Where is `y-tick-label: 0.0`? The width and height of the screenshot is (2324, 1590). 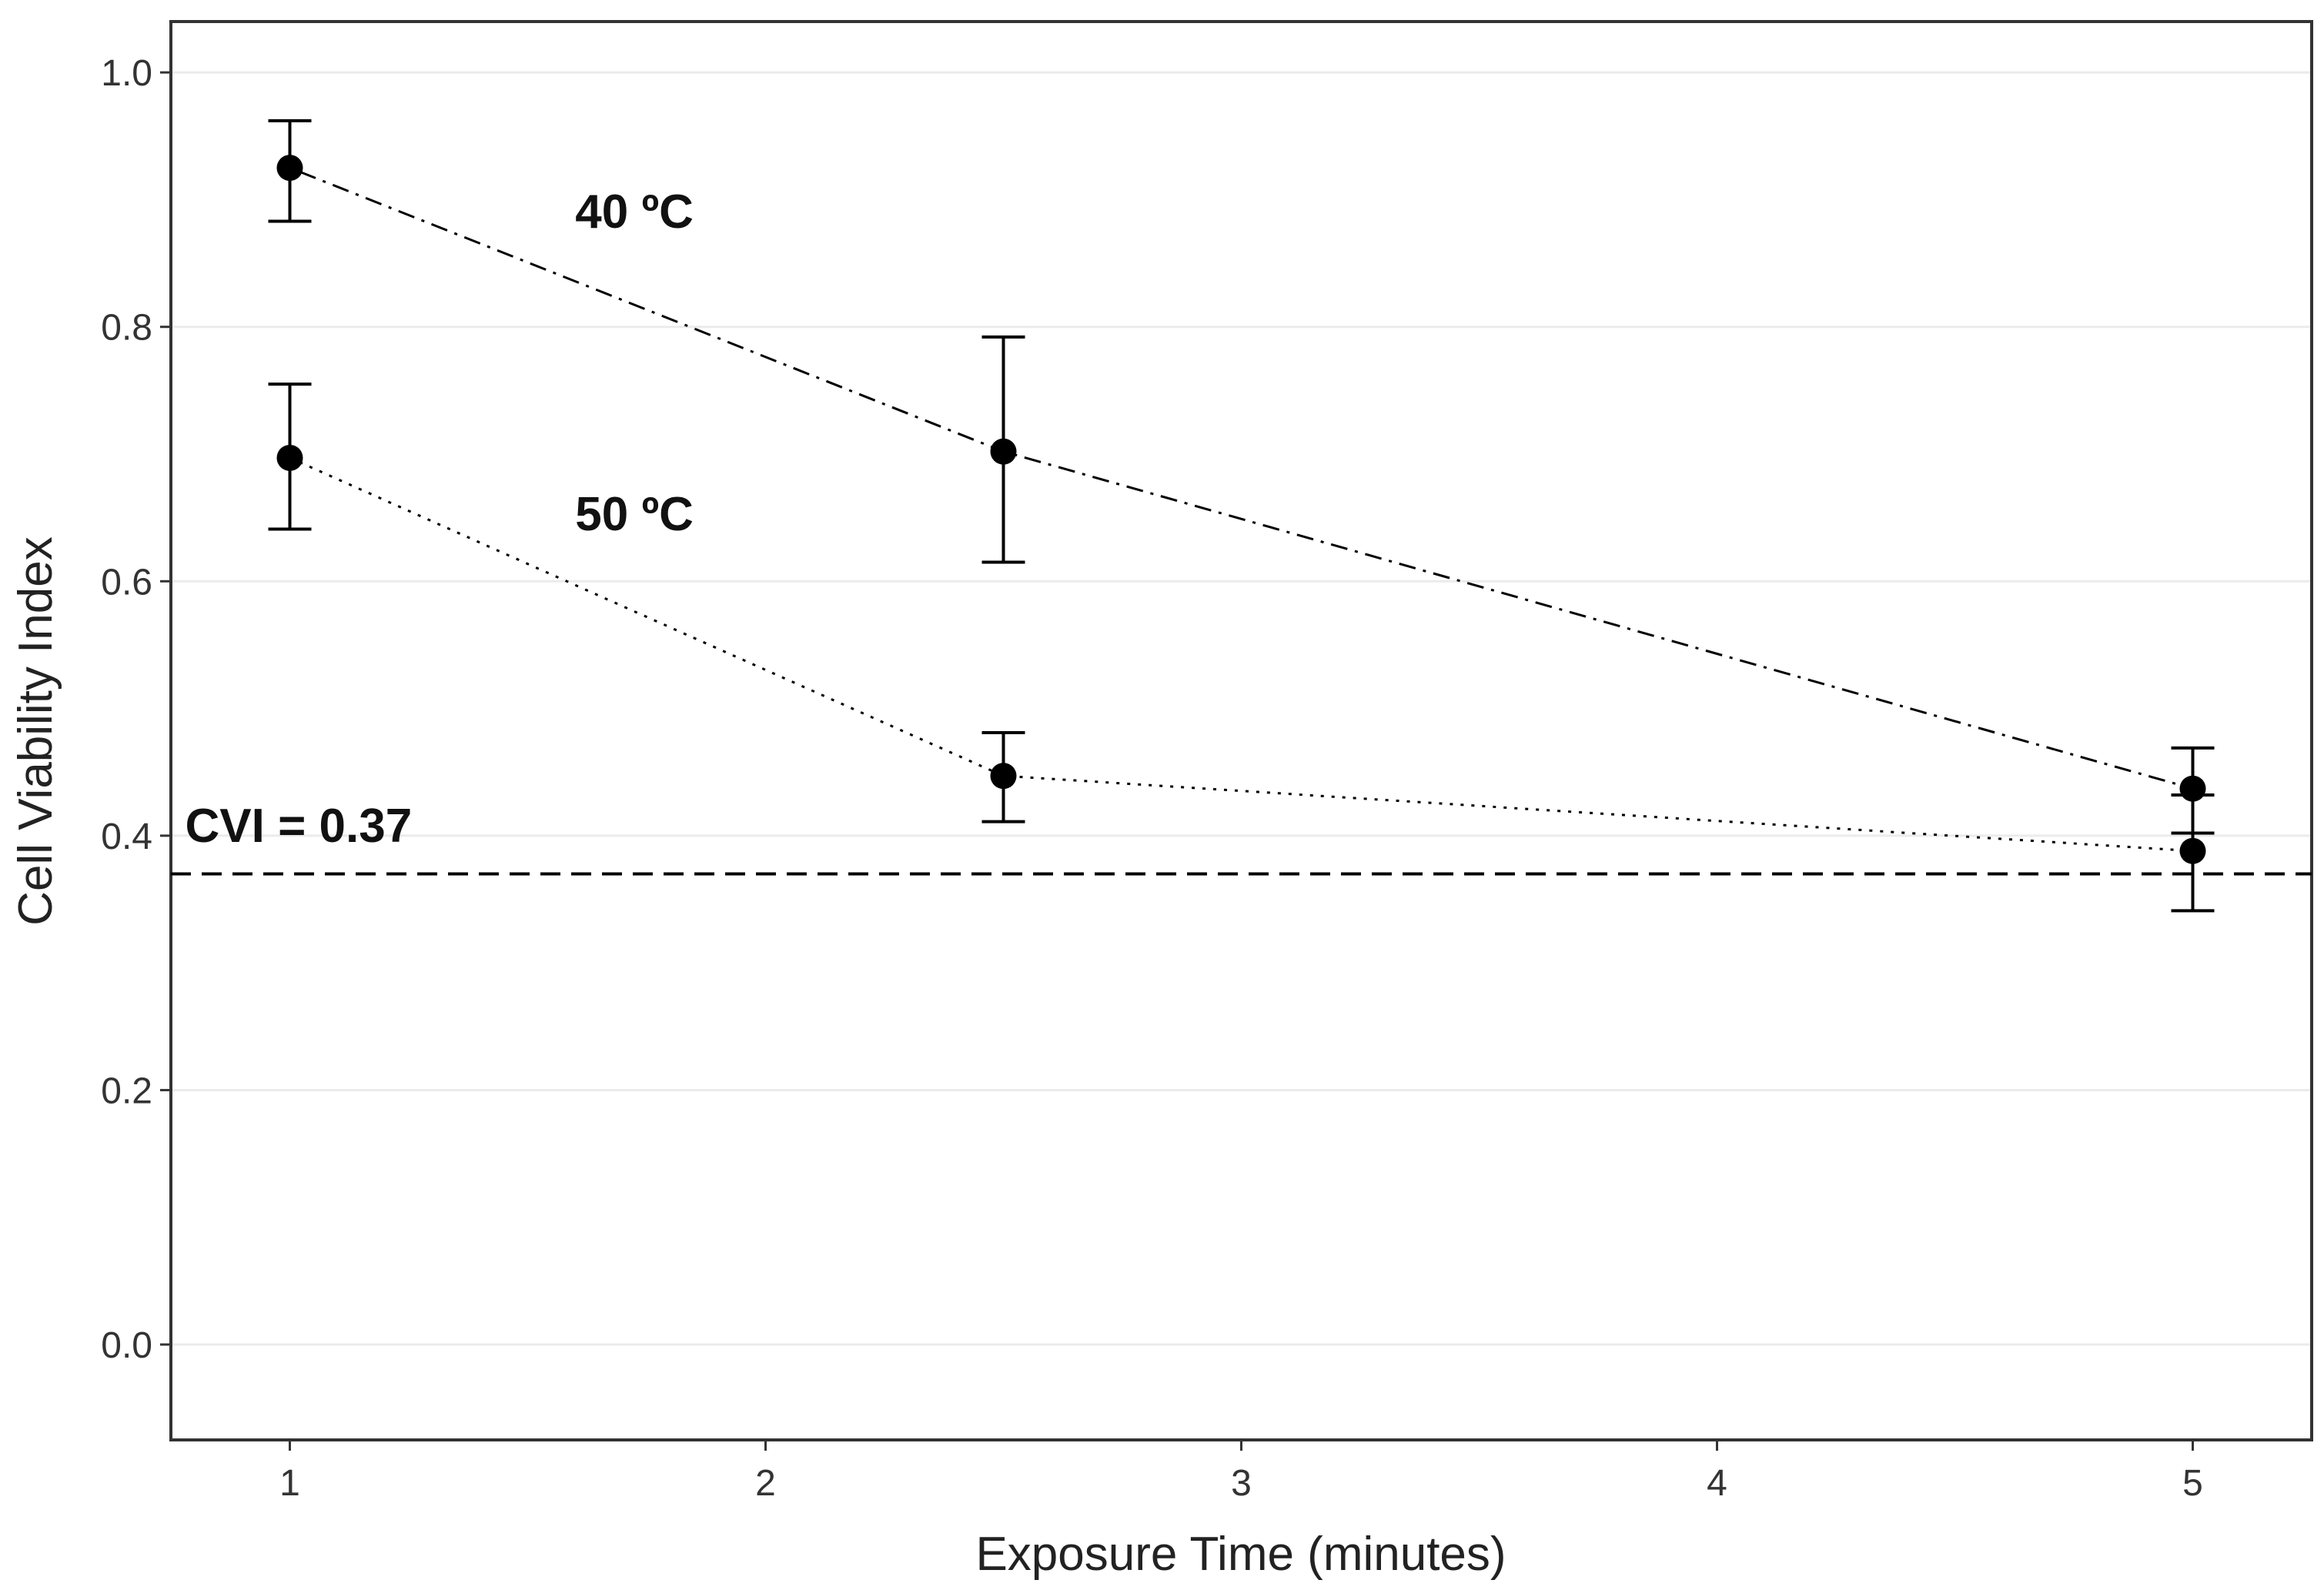 y-tick-label: 0.0 is located at coordinates (126, 1345).